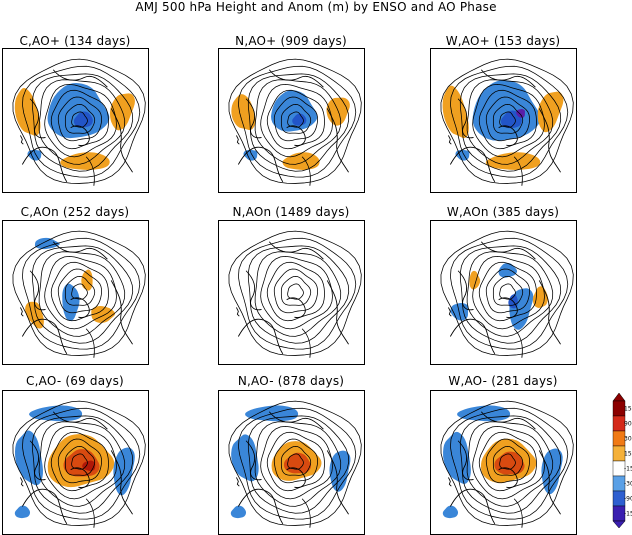 Image resolution: width=632 pixels, height=535 pixels. Describe the element at coordinates (628, 483) in the screenshot. I see `colorbar-tick-label: -30` at that location.